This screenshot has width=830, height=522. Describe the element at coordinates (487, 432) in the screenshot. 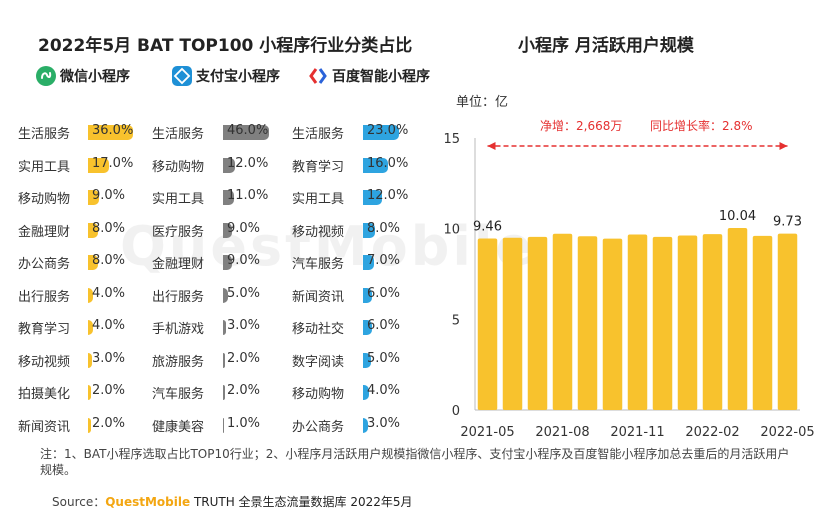

I see `x-tick-label: 2021-05` at that location.